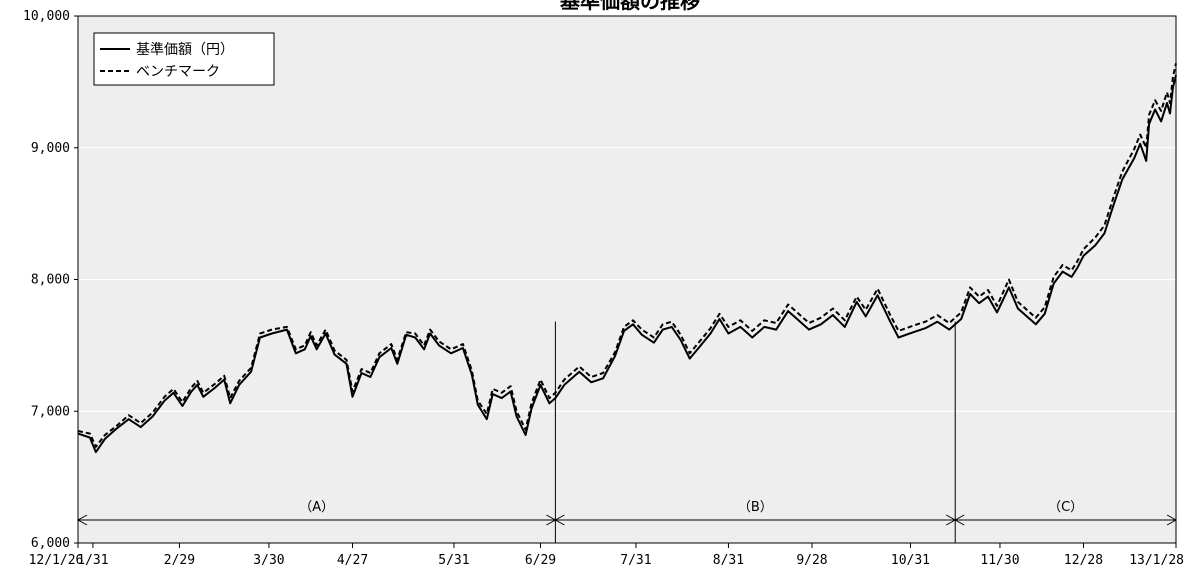  What do you see at coordinates (50, 543) in the screenshot?
I see `y-tick-label: 6,000` at bounding box center [50, 543].